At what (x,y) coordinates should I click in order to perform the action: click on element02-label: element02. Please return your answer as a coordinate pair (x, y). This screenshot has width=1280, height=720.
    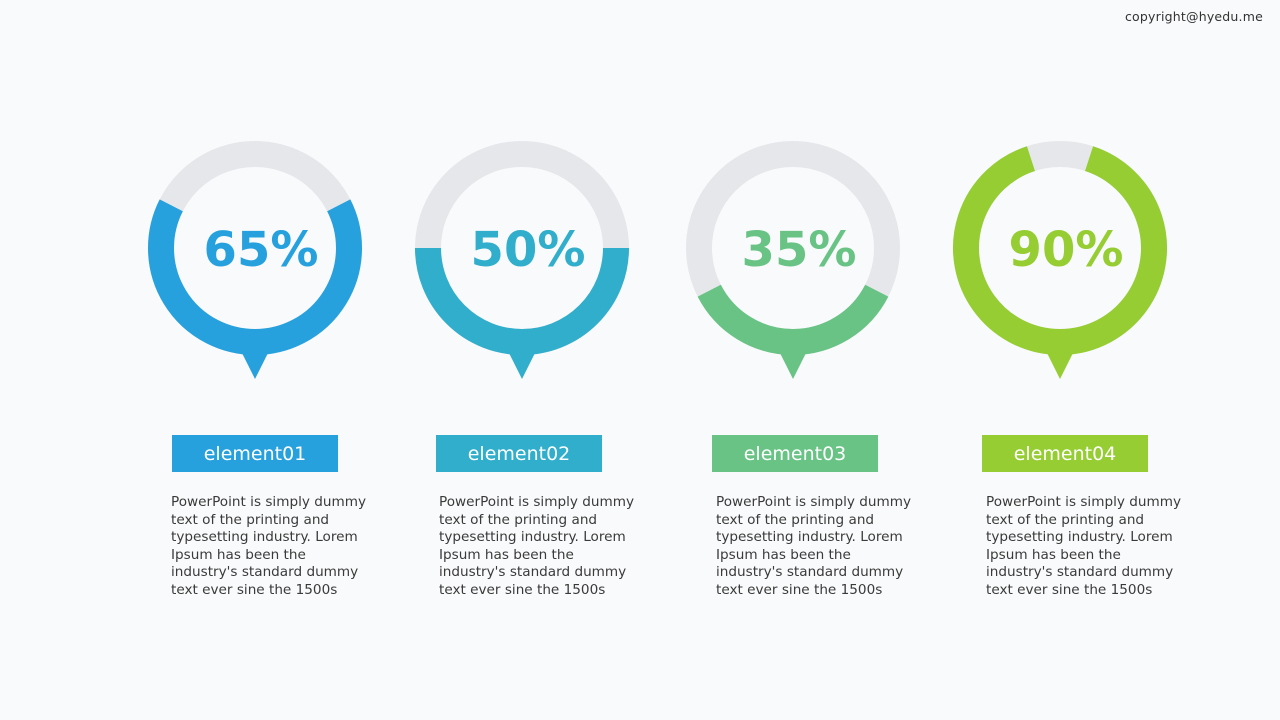
    Looking at the image, I should click on (519, 453).